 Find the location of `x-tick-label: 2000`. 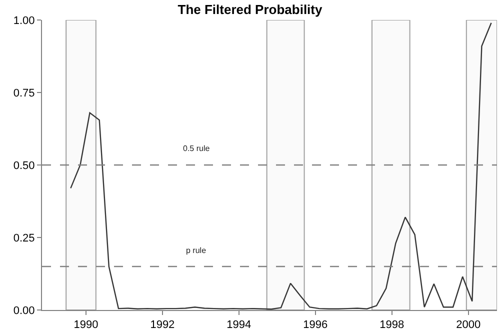

x-tick-label: 2000 is located at coordinates (468, 325).